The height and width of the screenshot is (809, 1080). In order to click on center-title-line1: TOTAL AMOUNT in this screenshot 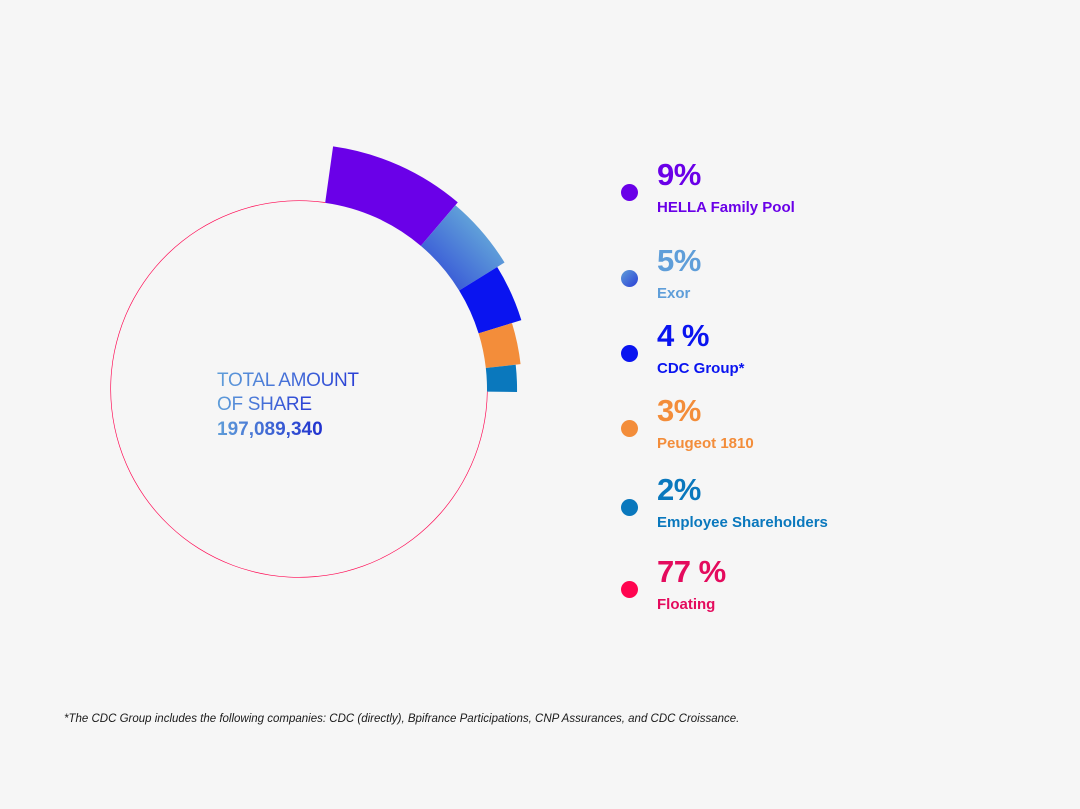, I will do `click(288, 380)`.